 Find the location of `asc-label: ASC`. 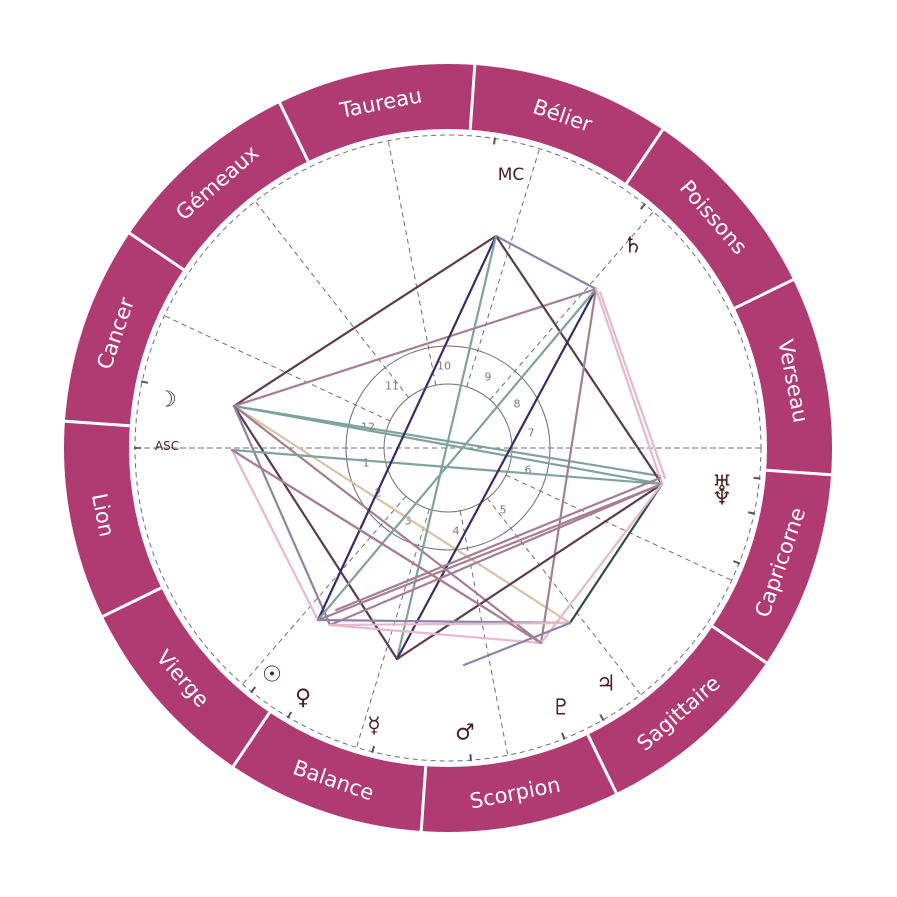

asc-label: ASC is located at coordinates (167, 446).